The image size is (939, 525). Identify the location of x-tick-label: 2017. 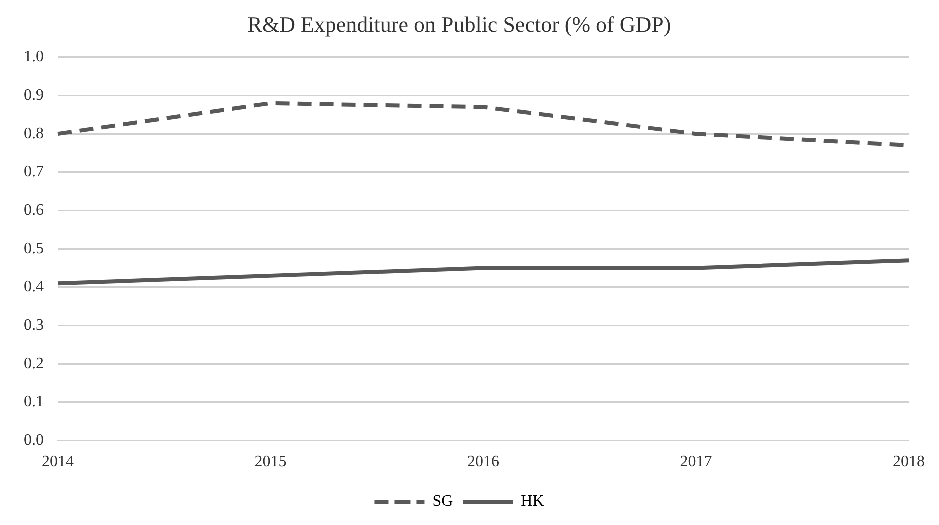
(696, 462).